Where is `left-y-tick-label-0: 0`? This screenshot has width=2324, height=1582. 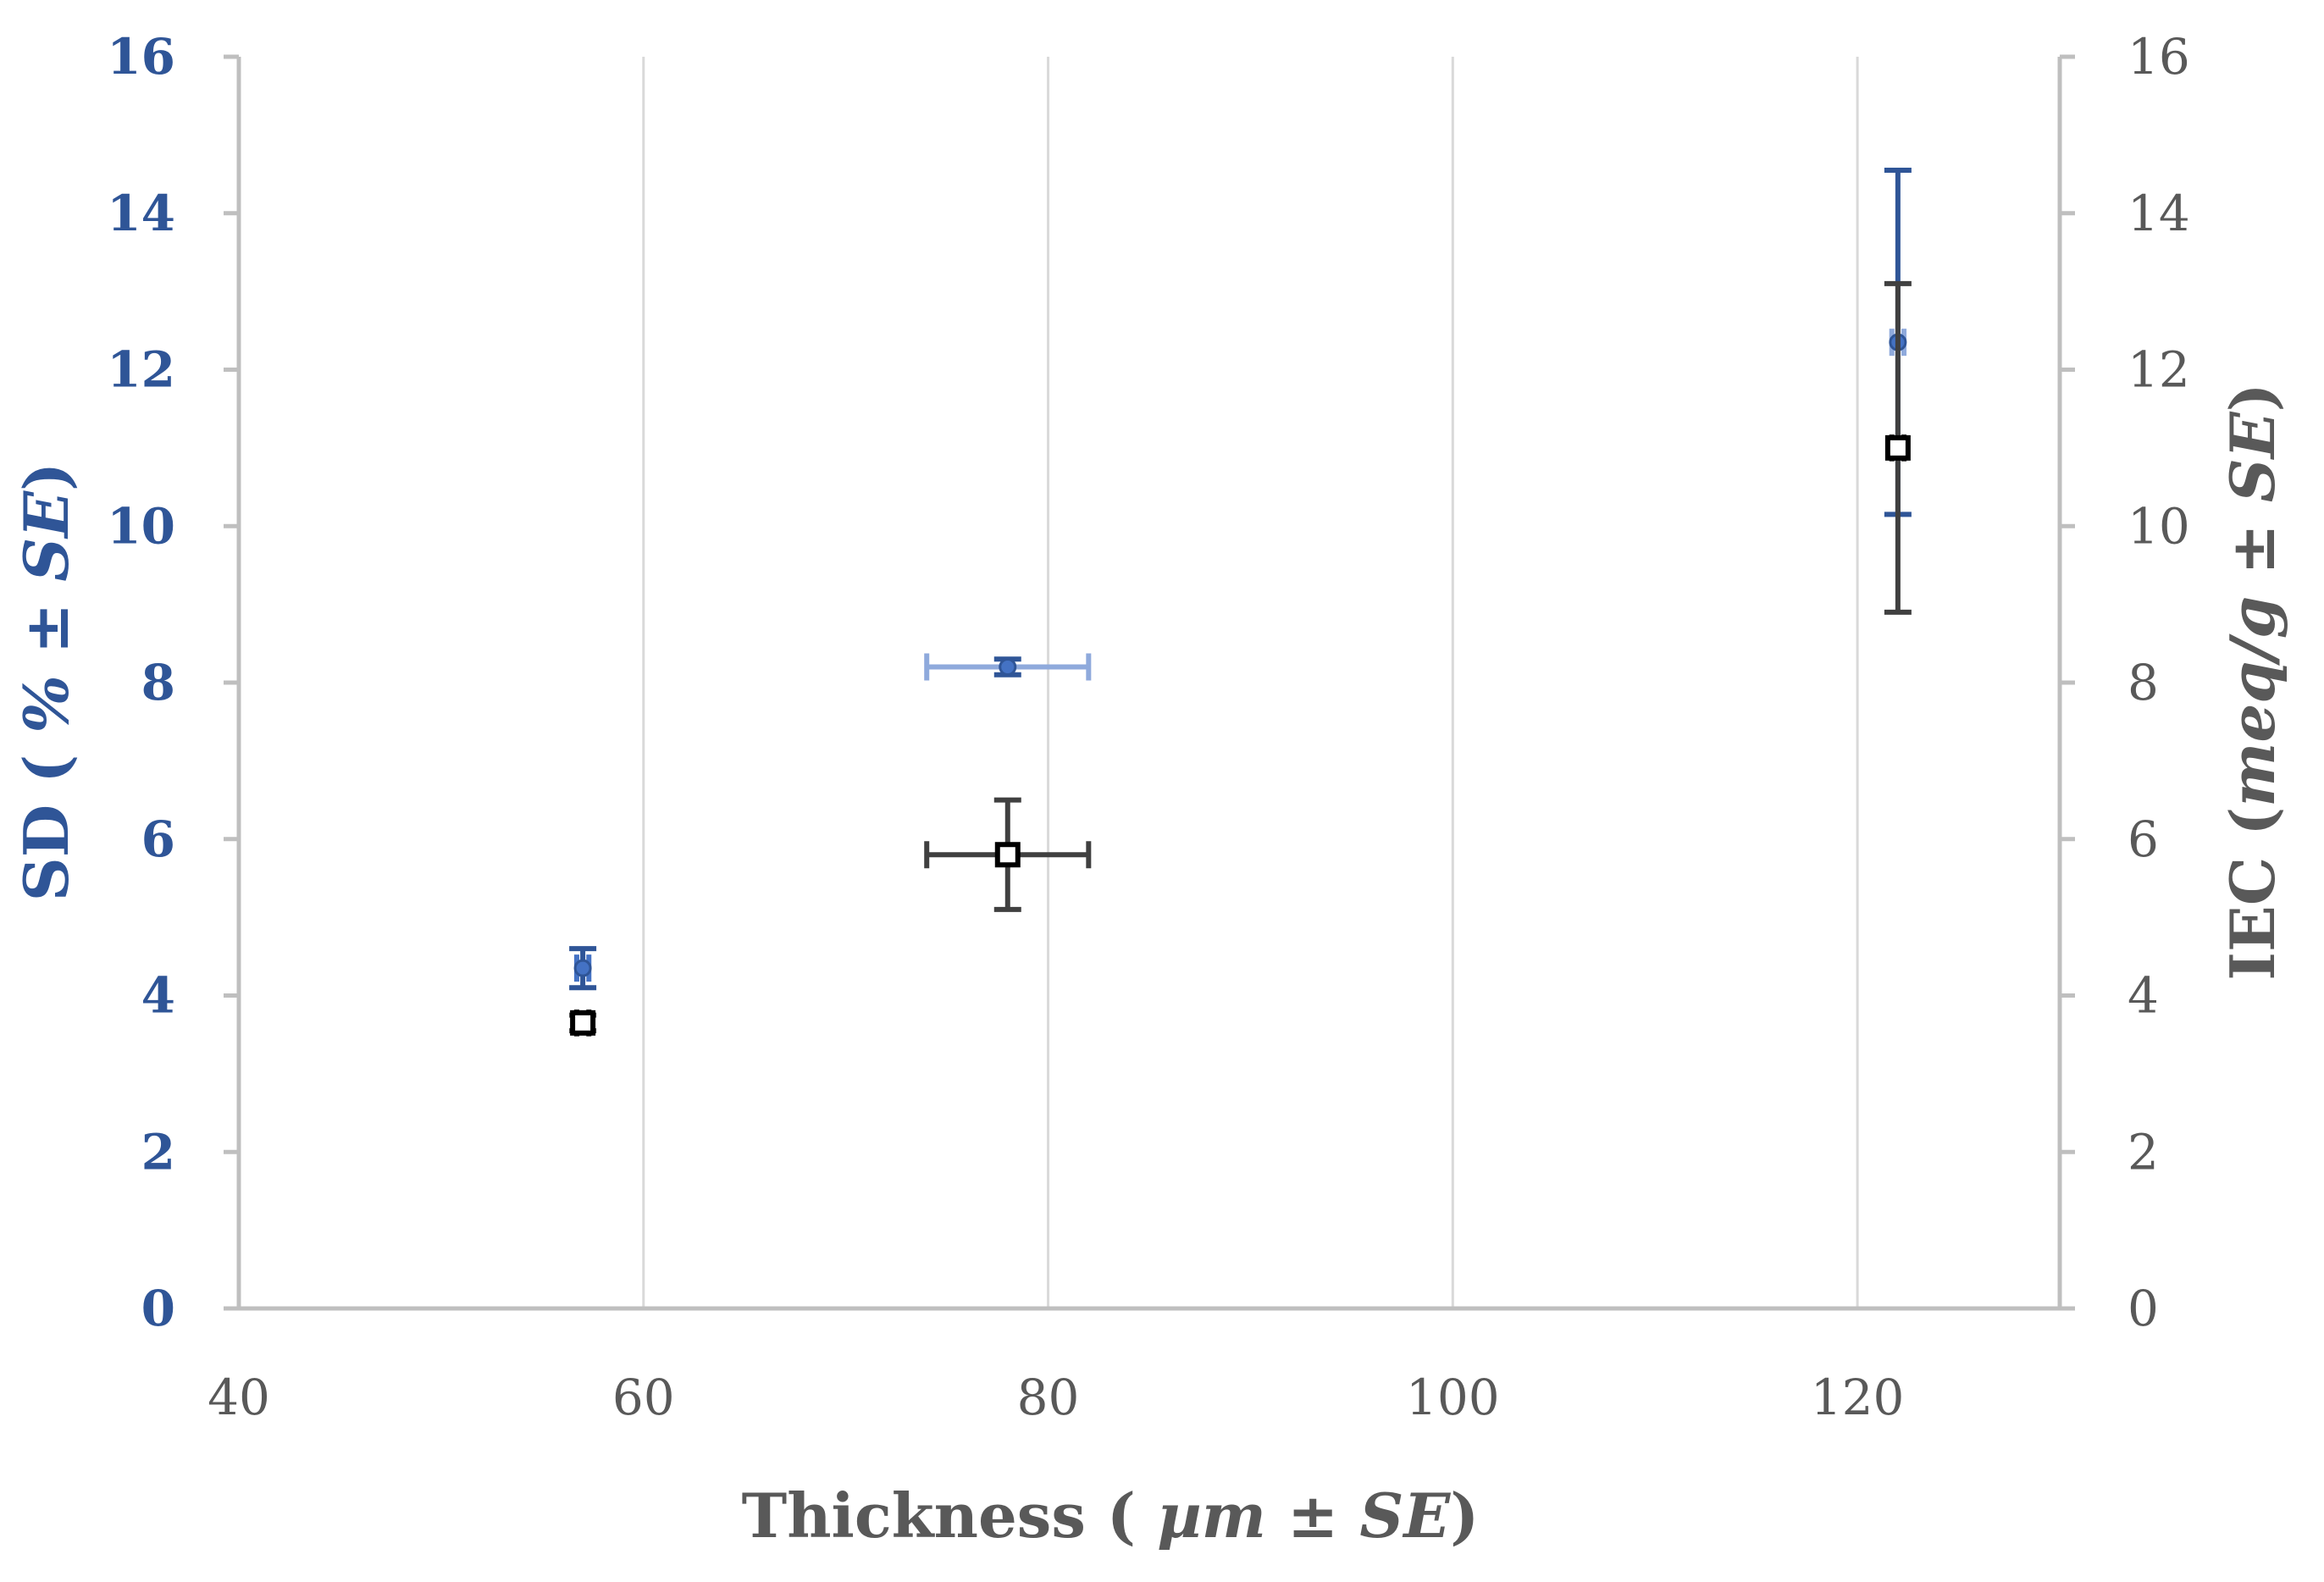 left-y-tick-label-0: 0 is located at coordinates (158, 1308).